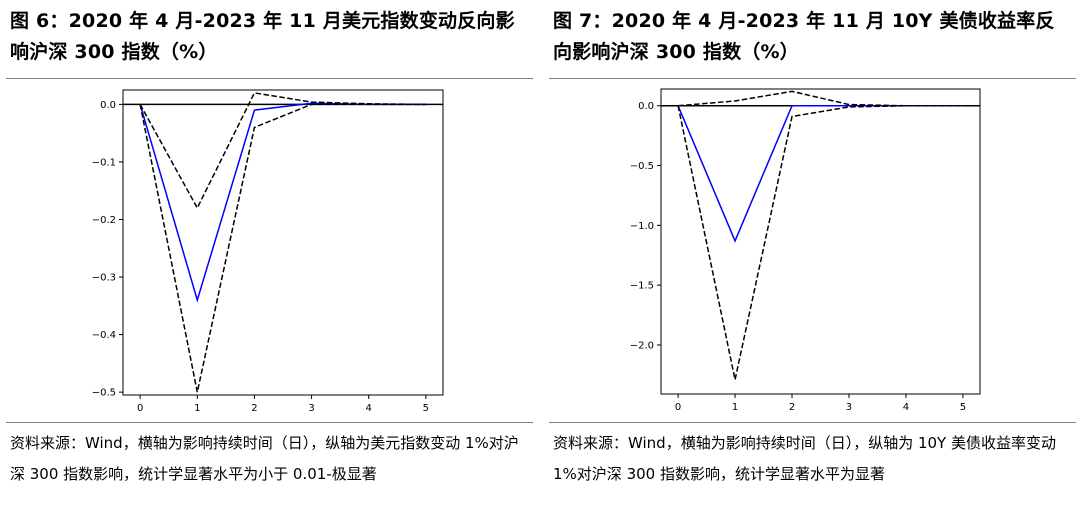 The image size is (1080, 527). What do you see at coordinates (104, 278) in the screenshot?
I see `y-tick-label: −0.3` at bounding box center [104, 278].